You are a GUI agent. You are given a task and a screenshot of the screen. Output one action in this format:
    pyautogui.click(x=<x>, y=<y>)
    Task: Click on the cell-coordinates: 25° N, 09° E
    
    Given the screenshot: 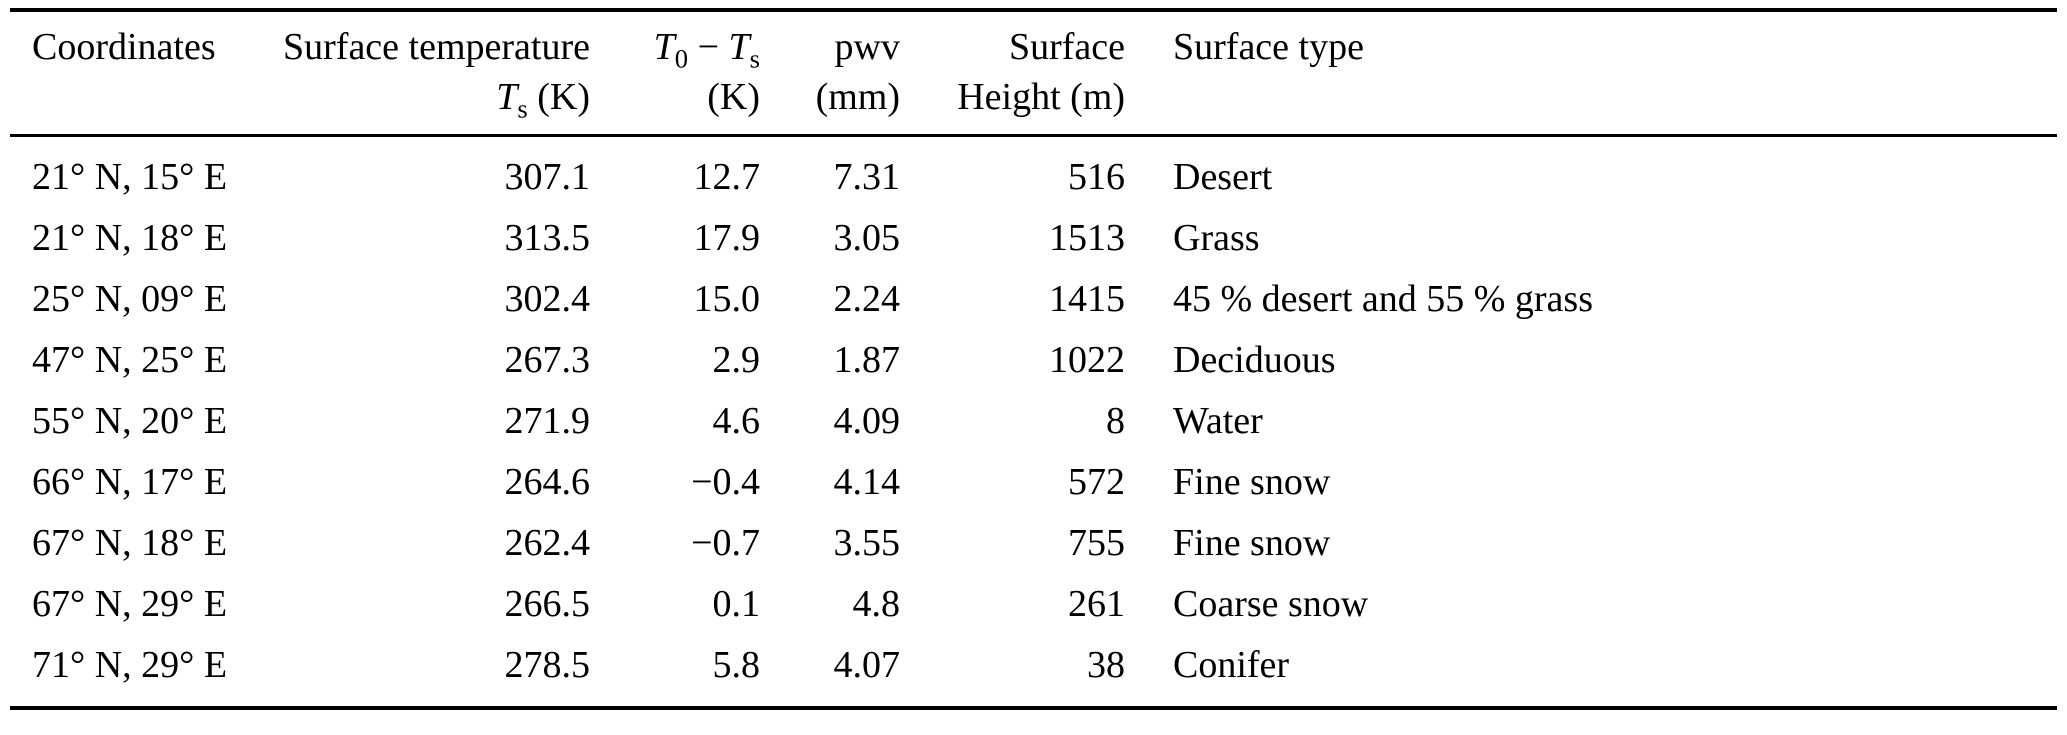 What is the action you would take?
    pyautogui.click(x=130, y=299)
    